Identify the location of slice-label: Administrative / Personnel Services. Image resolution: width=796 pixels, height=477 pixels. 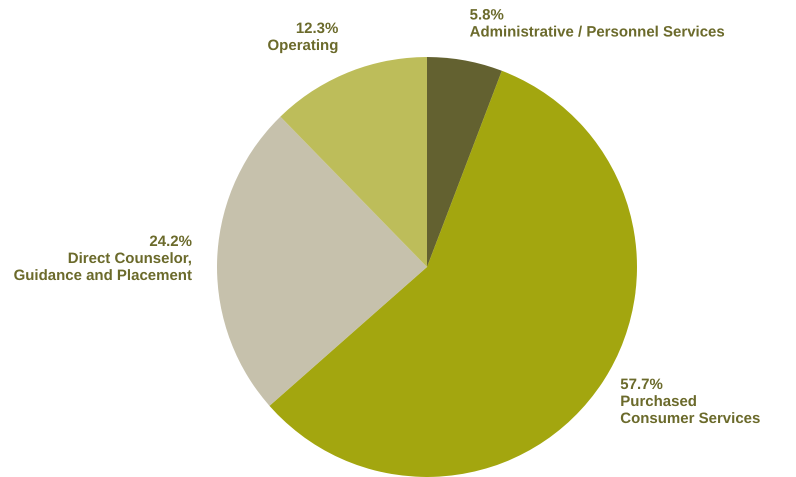
(597, 32).